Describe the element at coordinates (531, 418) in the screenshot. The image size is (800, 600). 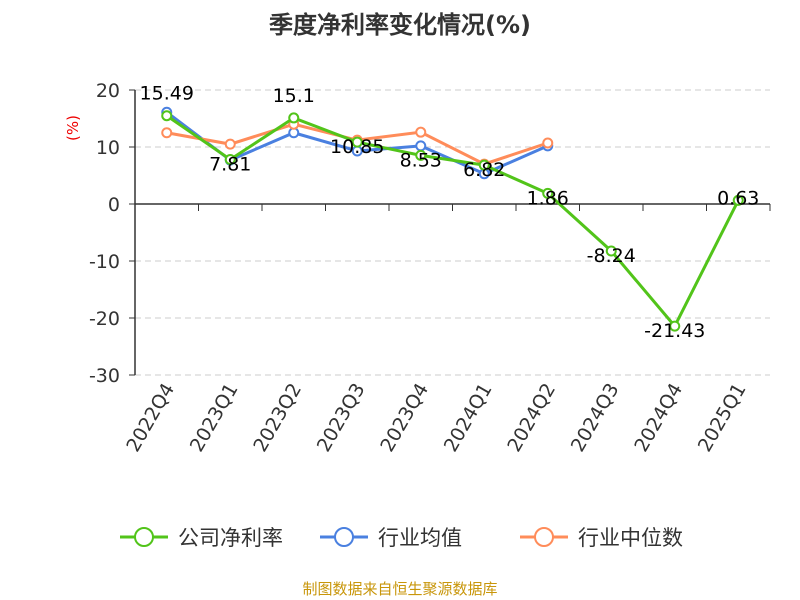
I see `x-tick-label: 2024Q2` at that location.